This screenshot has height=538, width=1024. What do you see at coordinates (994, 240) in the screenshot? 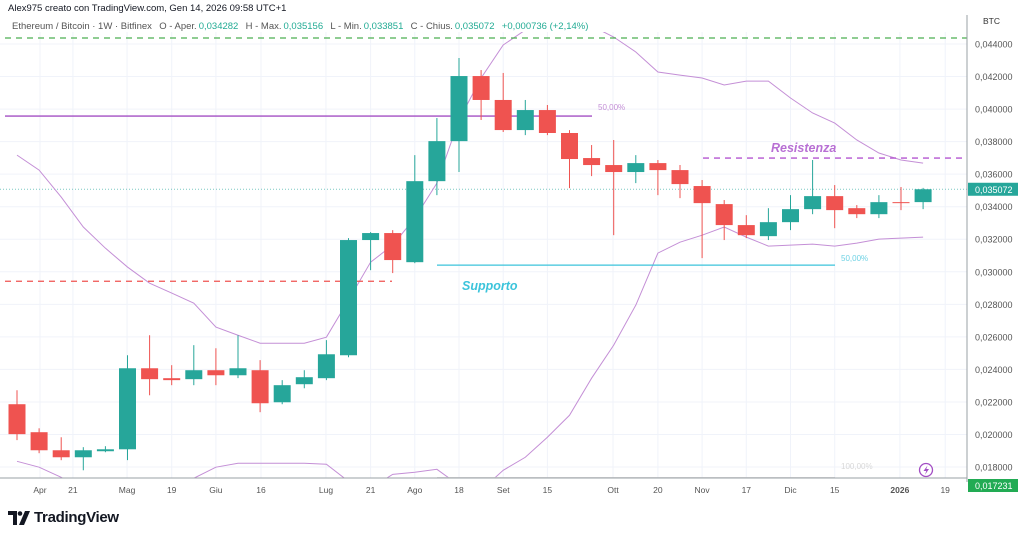
I see `price-tick-label: 0,032000` at bounding box center [994, 240].